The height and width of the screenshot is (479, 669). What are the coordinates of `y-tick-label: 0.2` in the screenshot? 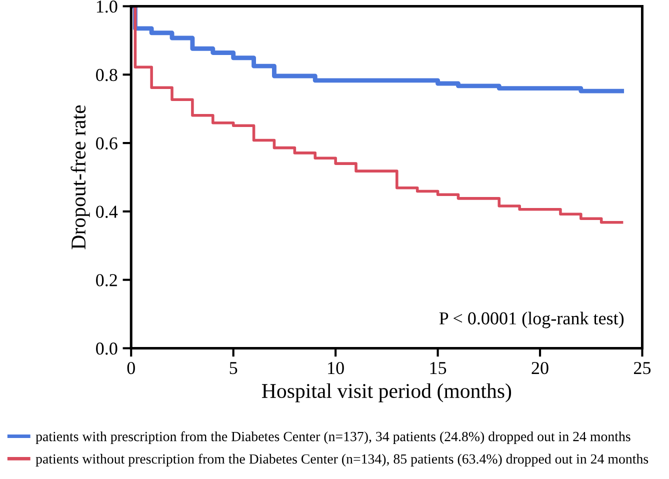 It's located at (106, 280).